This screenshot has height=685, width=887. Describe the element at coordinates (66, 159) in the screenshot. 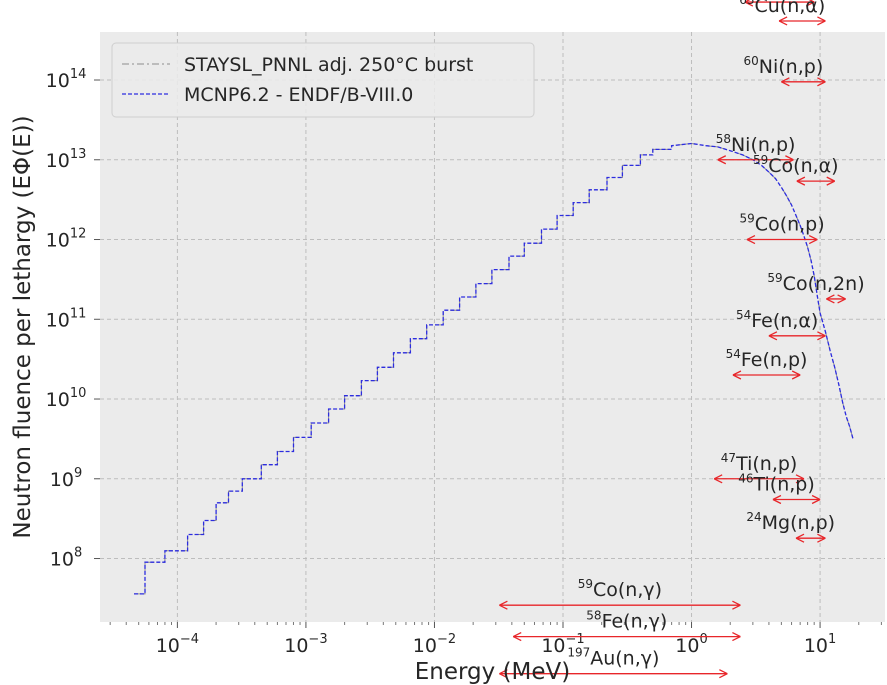

I see `y-tick-label: 10¹³` at that location.